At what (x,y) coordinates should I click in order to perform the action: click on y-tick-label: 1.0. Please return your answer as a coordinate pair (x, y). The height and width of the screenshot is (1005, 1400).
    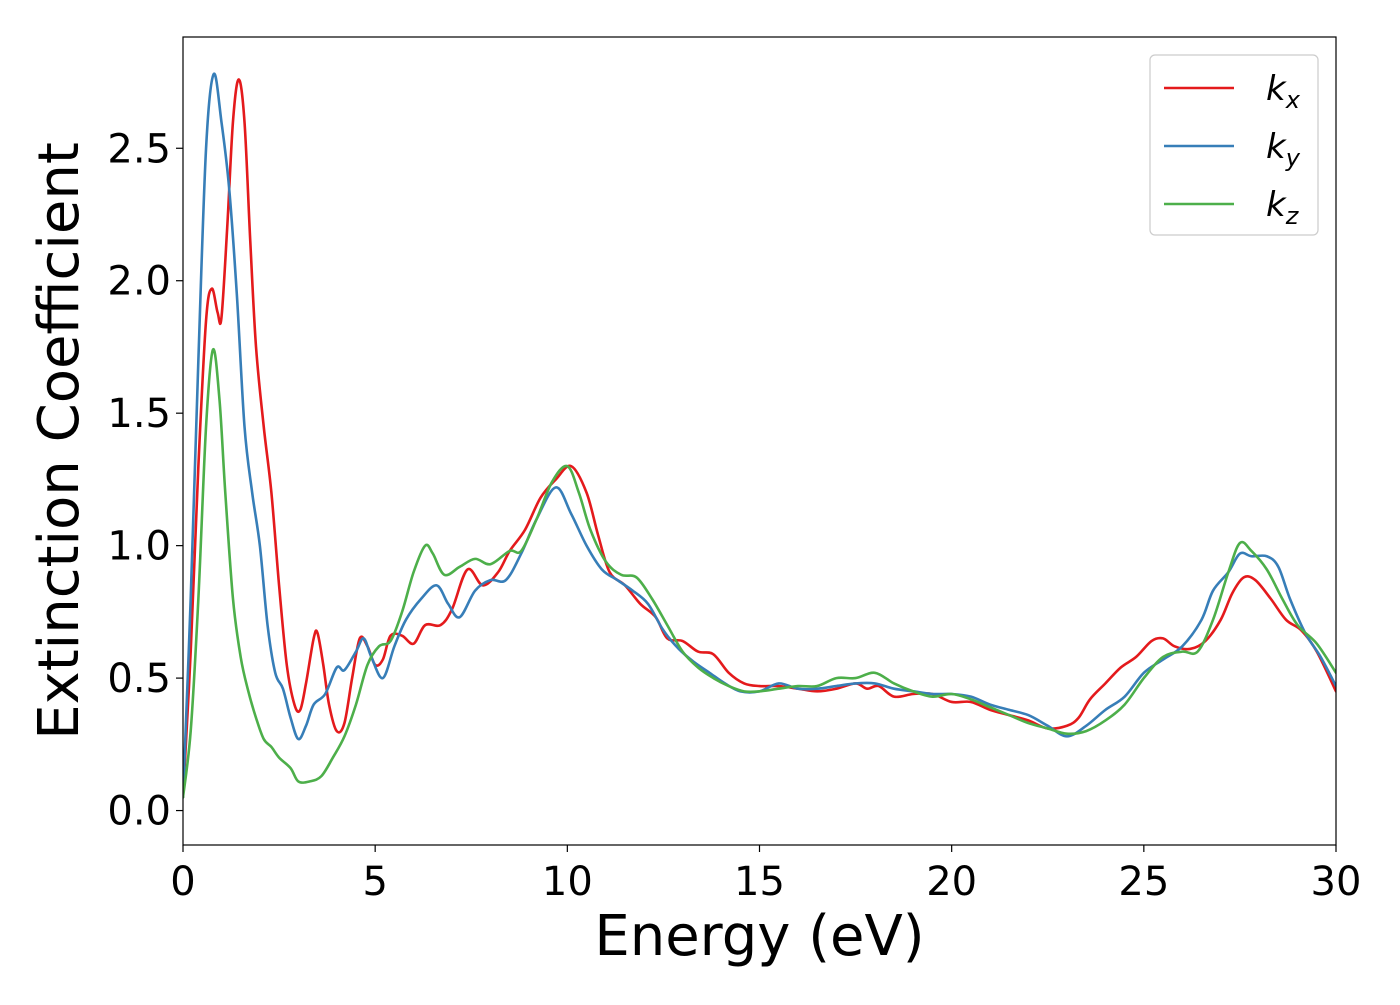
    Looking at the image, I should click on (139, 547).